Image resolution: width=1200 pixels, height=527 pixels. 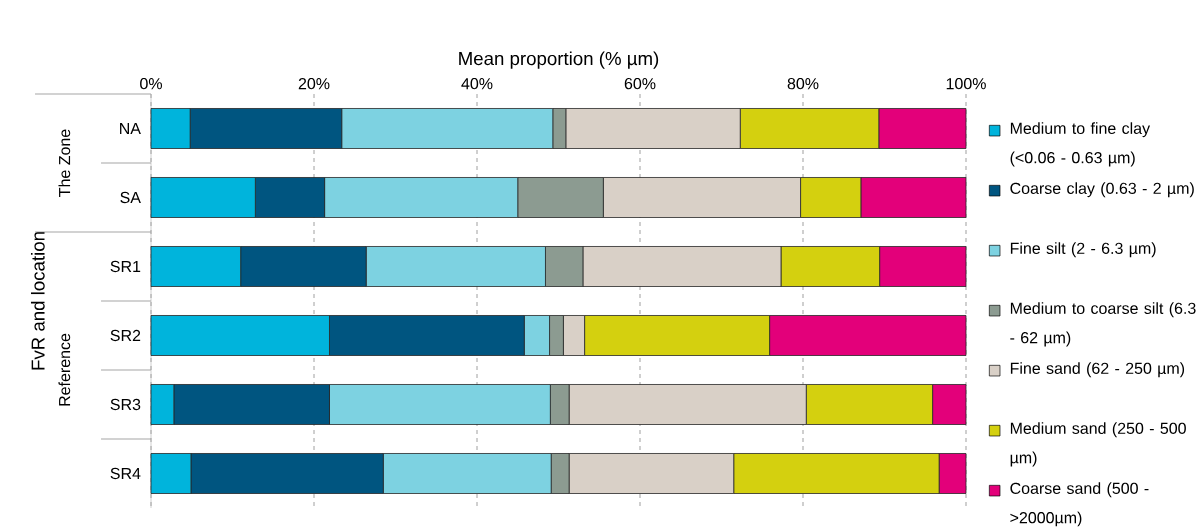 I want to click on x-tick-label: 20%, so click(x=314, y=84).